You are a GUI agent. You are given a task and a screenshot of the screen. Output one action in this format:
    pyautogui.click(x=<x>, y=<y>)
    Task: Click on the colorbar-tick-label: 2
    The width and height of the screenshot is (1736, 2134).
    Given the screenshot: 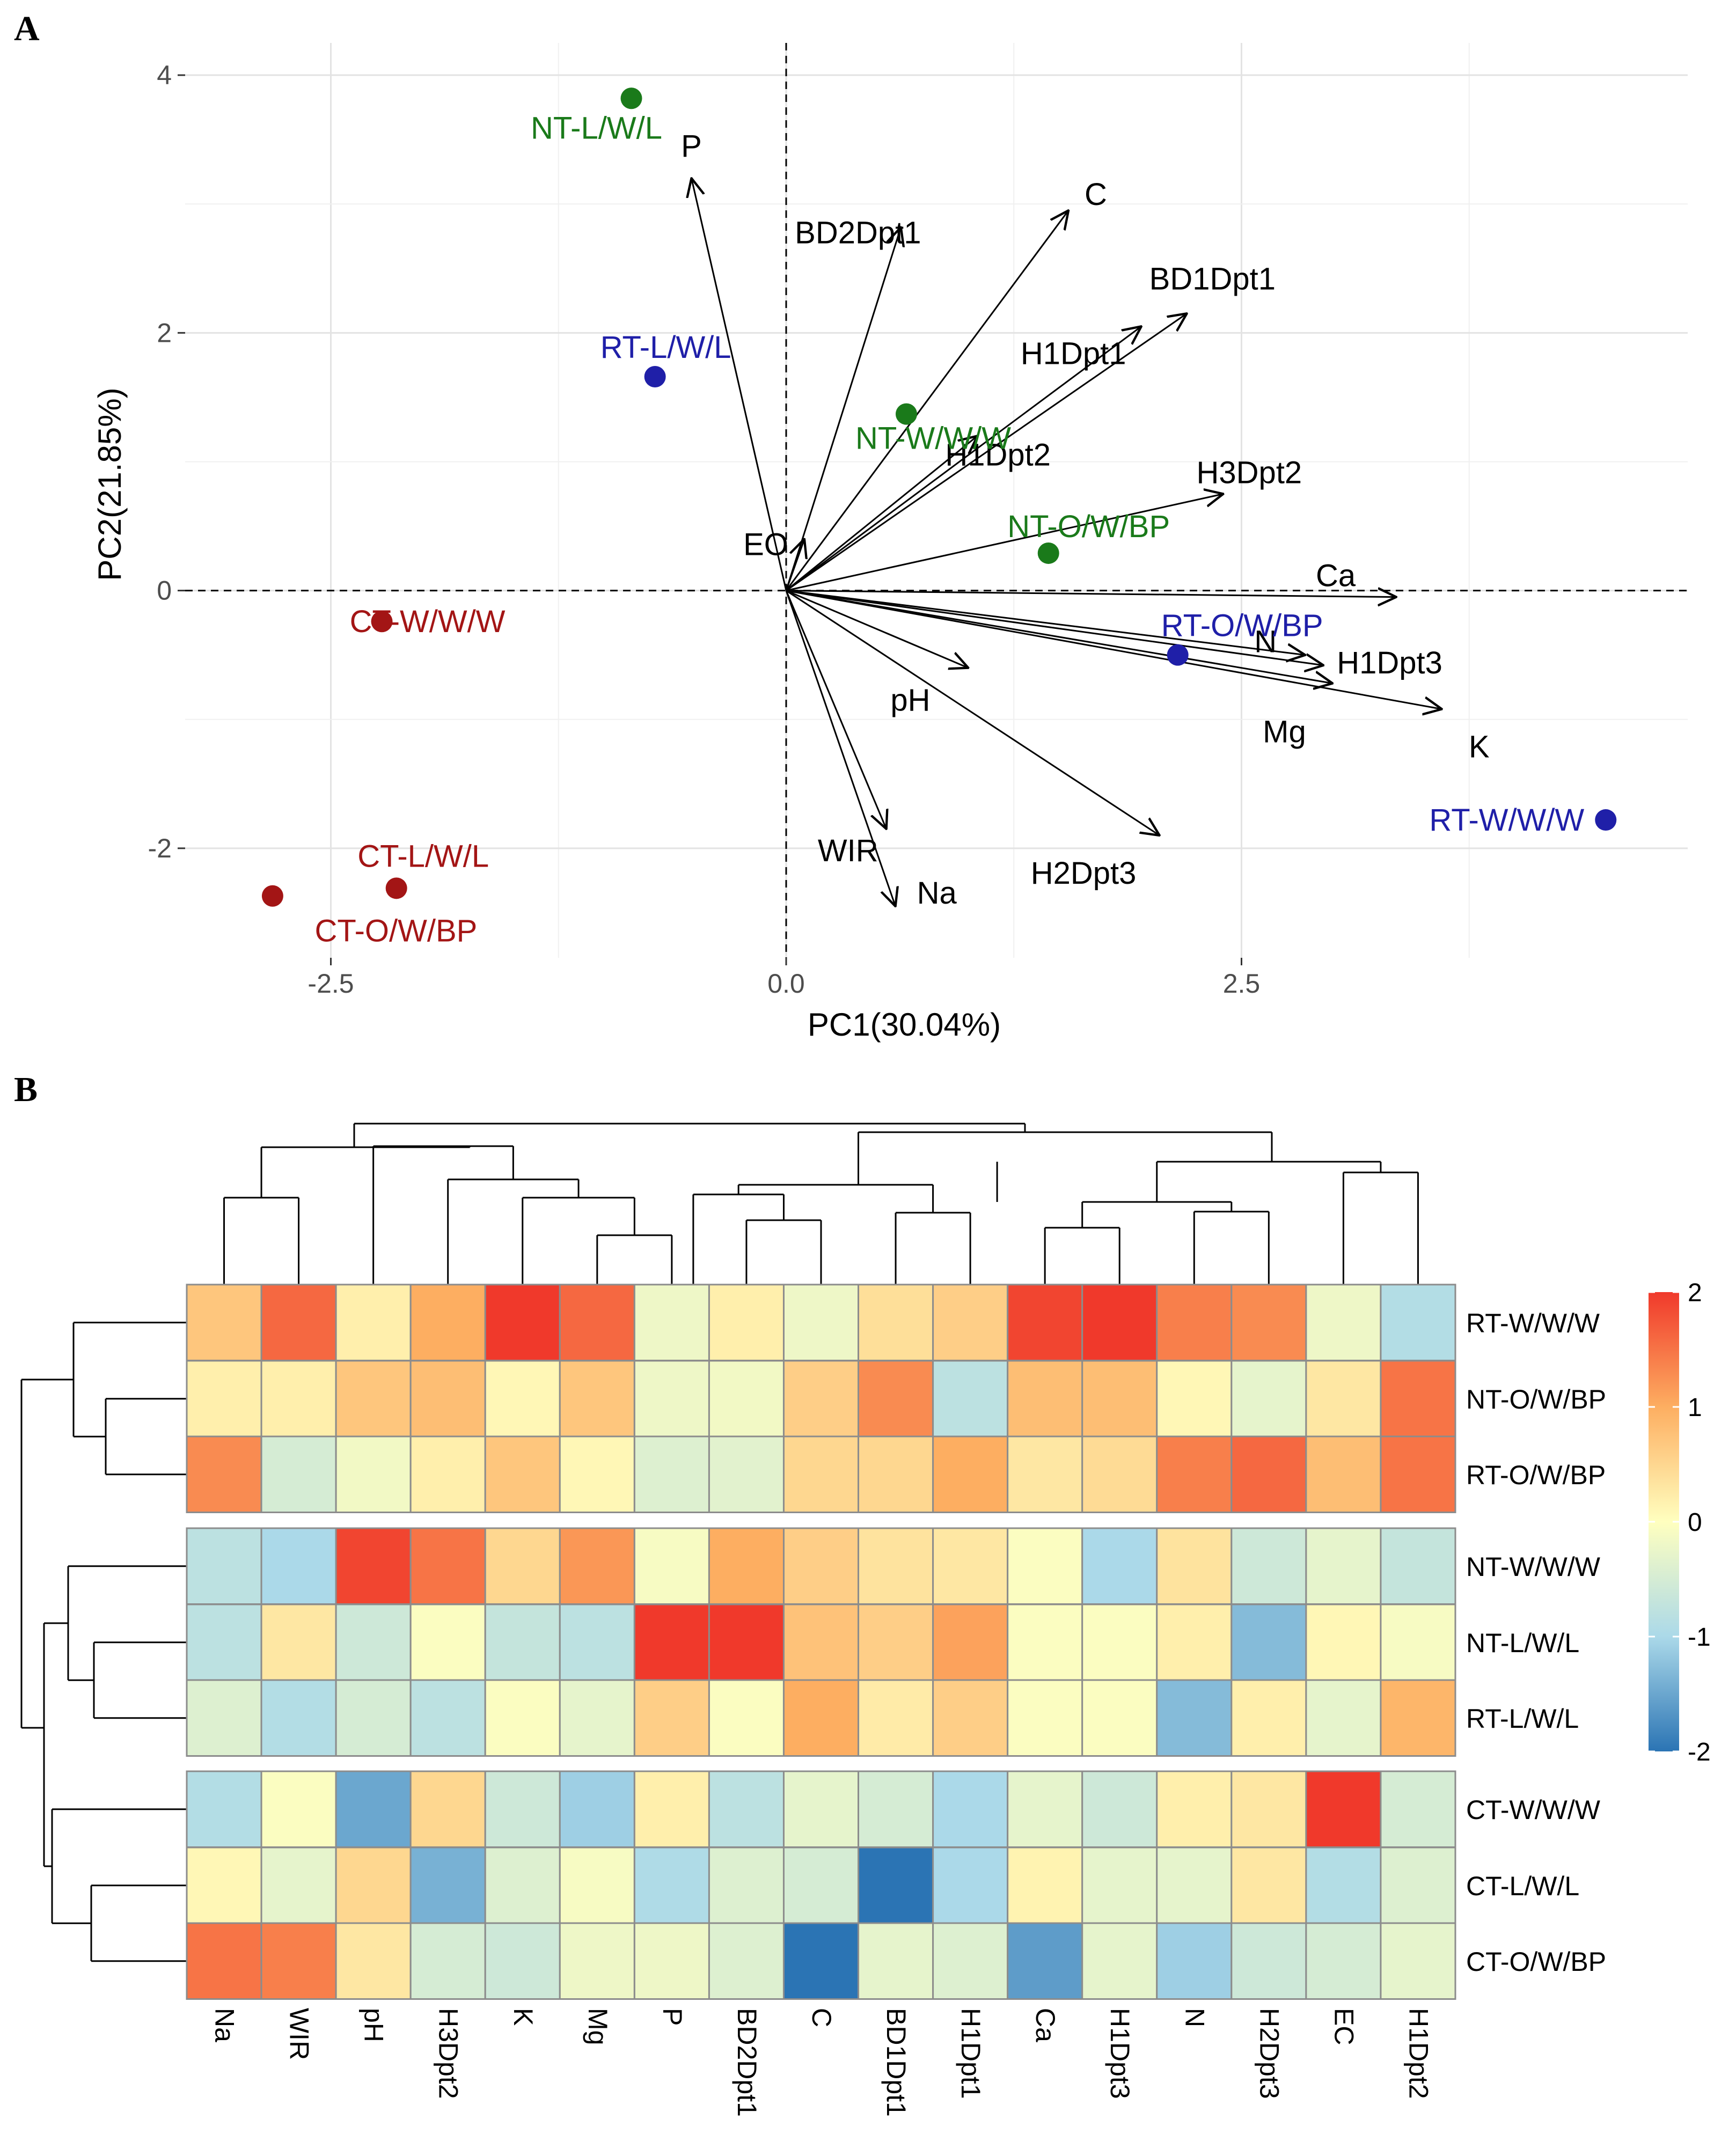 What is the action you would take?
    pyautogui.click(x=1695, y=1293)
    